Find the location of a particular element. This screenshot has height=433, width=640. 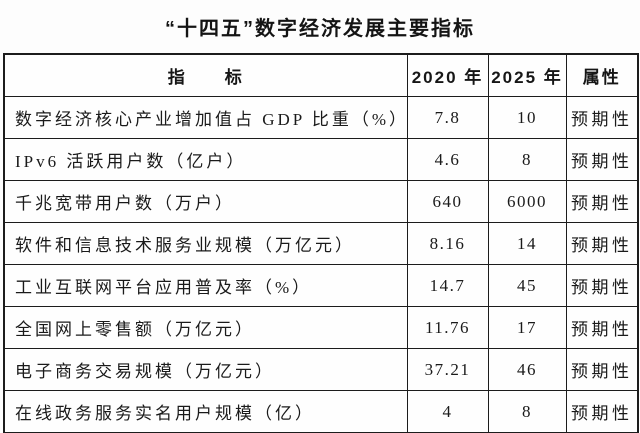

column-header-2025: 2025 年 is located at coordinates (527, 75).